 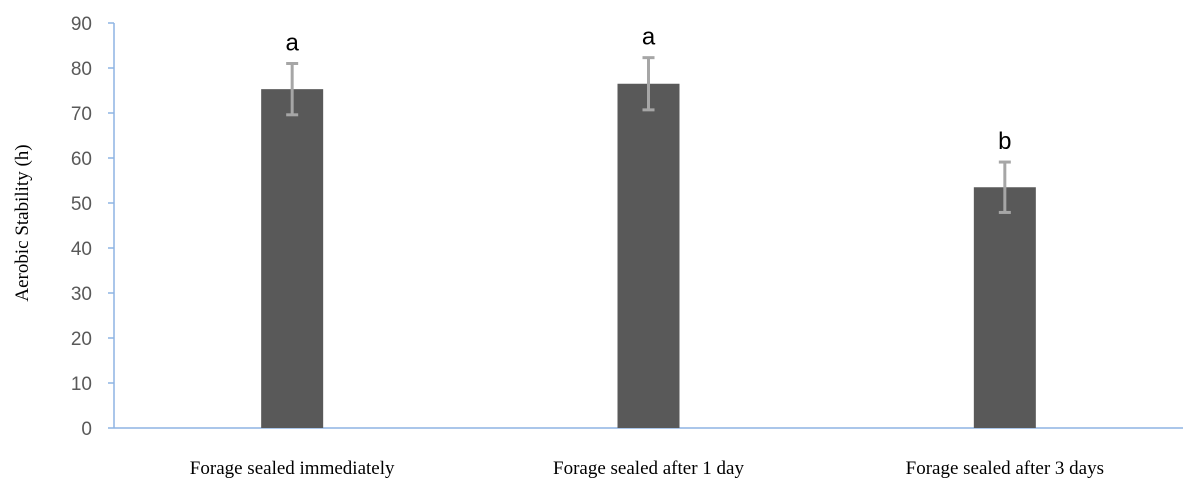 What do you see at coordinates (93, 227) in the screenshot?
I see `y-axis: 0 10 20 30 40 50 60 70 80 90` at bounding box center [93, 227].